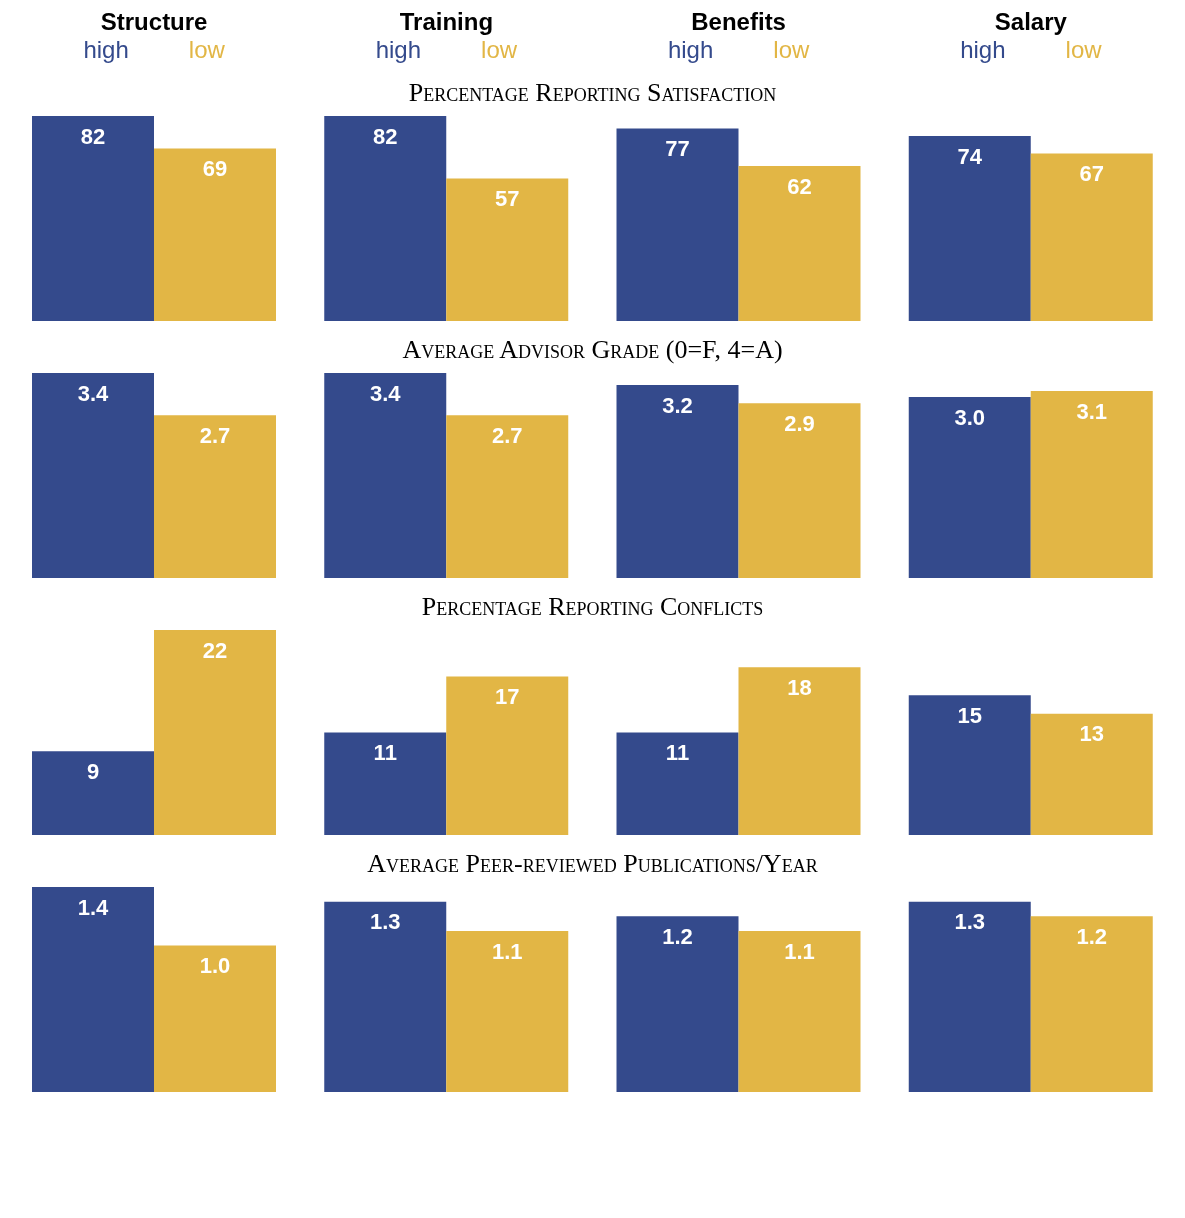  What do you see at coordinates (215, 650) in the screenshot?
I see `data-label: 22` at bounding box center [215, 650].